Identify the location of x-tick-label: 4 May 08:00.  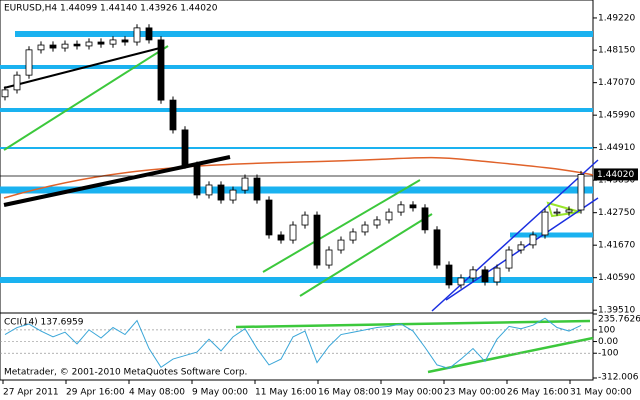
(157, 393).